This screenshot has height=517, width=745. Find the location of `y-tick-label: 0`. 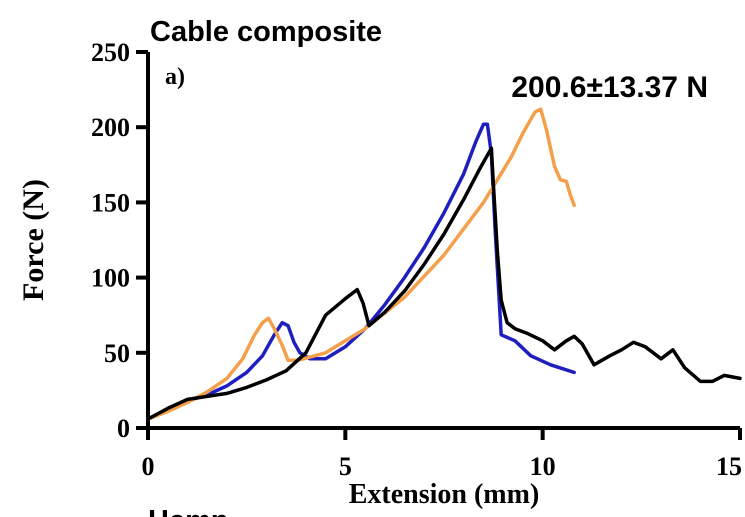

y-tick-label: 0 is located at coordinates (123, 428).